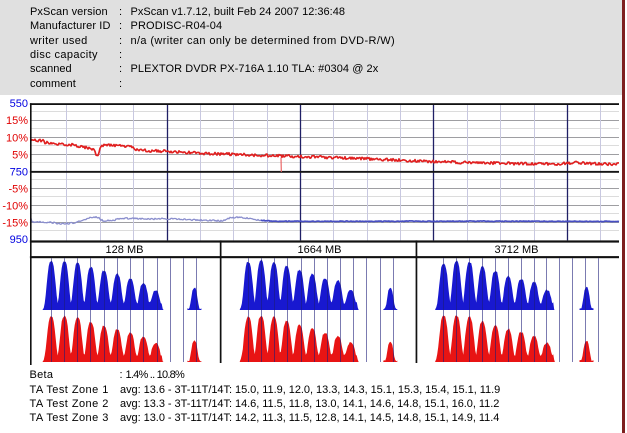  What do you see at coordinates (319, 250) in the screenshot?
I see `svg-text: 1664 MB` at bounding box center [319, 250].